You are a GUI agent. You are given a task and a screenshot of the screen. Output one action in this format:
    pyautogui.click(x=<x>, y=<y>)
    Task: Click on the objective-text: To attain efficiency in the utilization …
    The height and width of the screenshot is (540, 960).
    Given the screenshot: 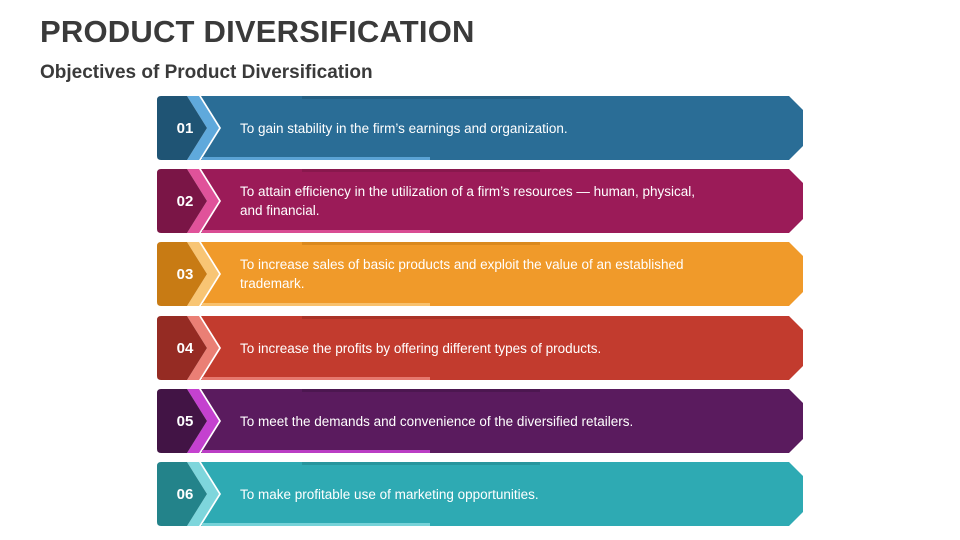 What is the action you would take?
    pyautogui.click(x=467, y=201)
    